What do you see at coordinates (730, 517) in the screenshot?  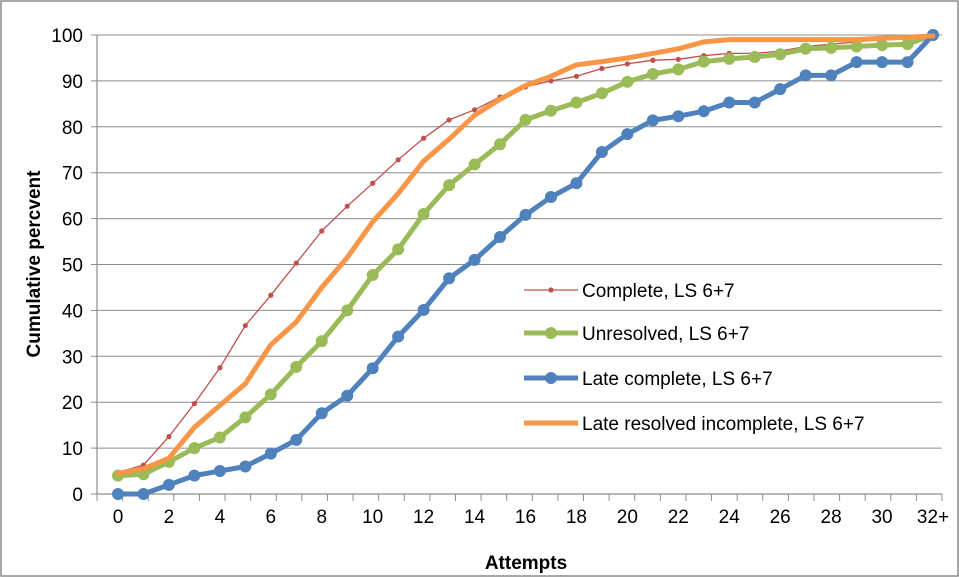 I see `x-tick-label: 24` at bounding box center [730, 517].